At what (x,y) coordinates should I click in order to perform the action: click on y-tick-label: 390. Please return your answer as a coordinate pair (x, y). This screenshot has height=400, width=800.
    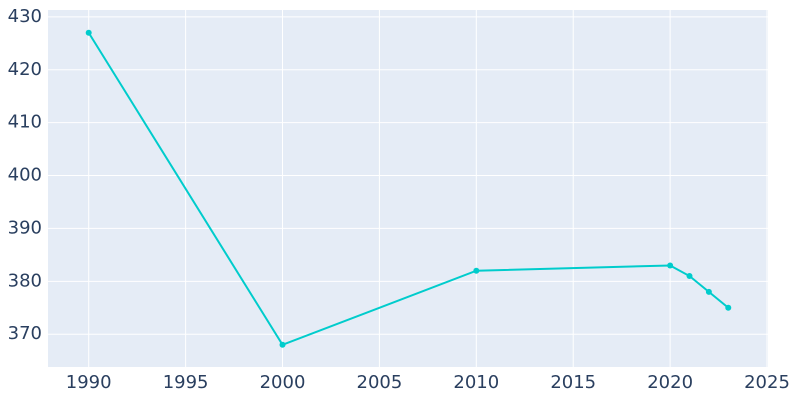
    Looking at the image, I should click on (25, 227).